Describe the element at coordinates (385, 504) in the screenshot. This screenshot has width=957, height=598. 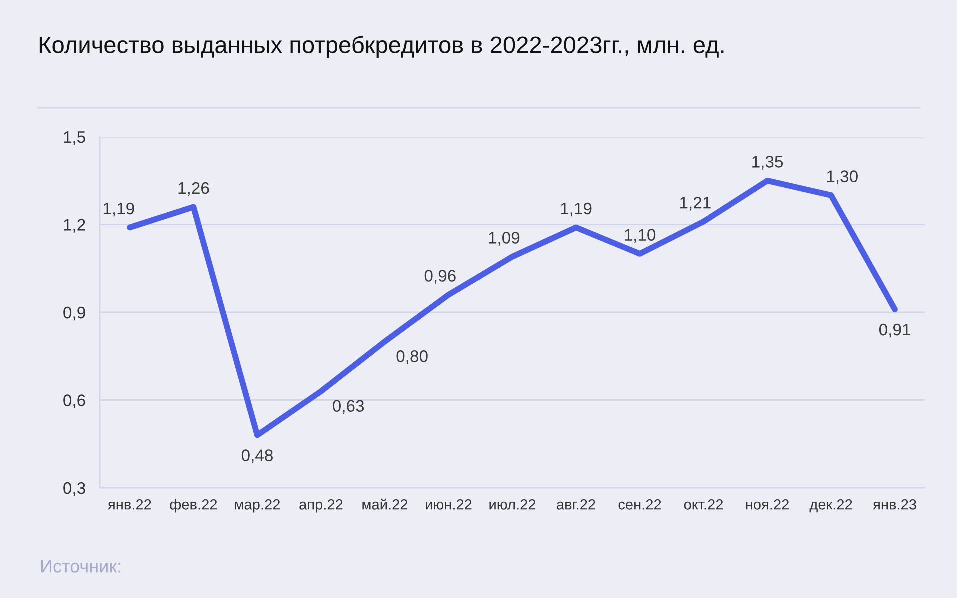
I see `x-tick-label: май.22` at that location.